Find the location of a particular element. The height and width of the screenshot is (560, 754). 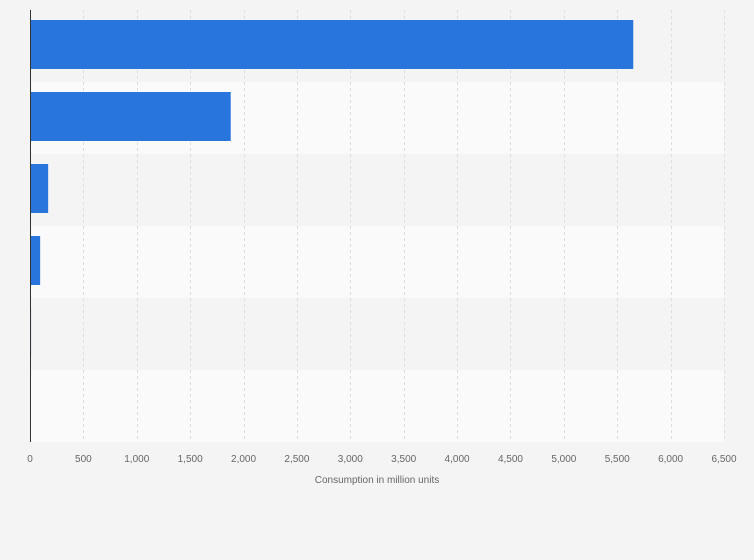

x-tick-label: 4,500 is located at coordinates (510, 459).